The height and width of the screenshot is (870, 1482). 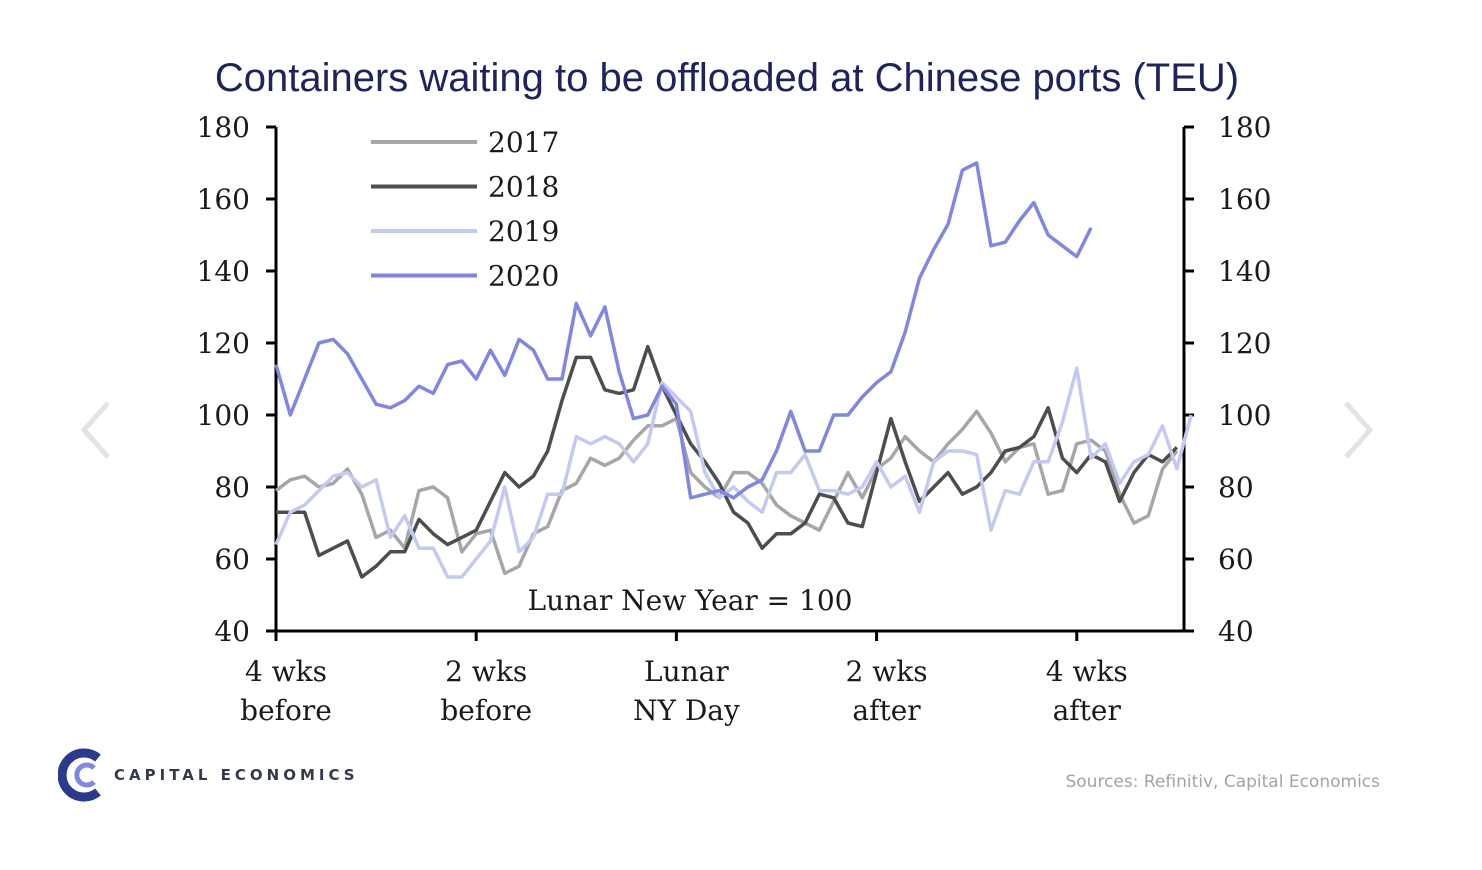 I want to click on brand-name: CAPITAL ECONOMICS, so click(x=236, y=775).